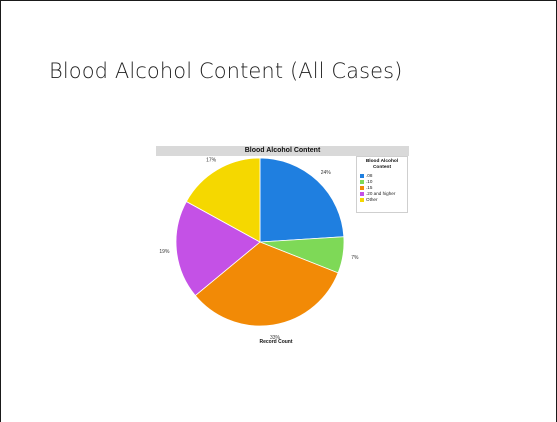 The width and height of the screenshot is (557, 422). I want to click on pie-slice-20-and-higher, so click(218, 248).